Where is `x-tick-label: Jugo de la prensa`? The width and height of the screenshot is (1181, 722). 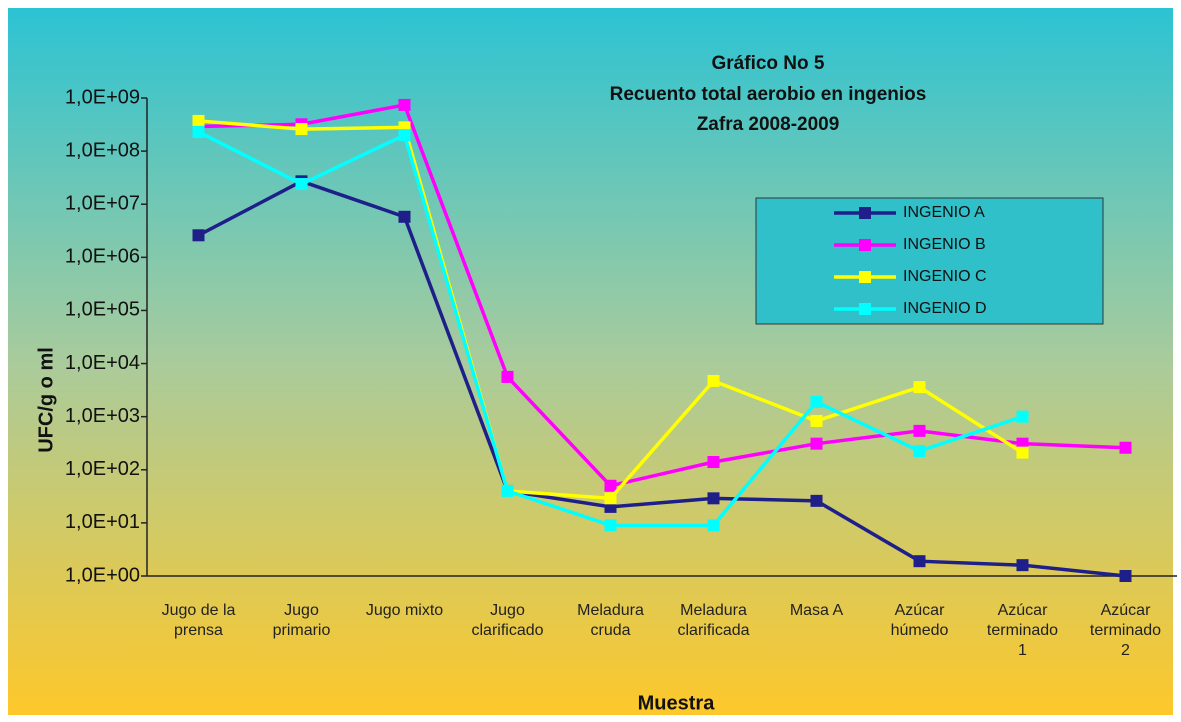 x-tick-label: Jugo de la prensa is located at coordinates (198, 620).